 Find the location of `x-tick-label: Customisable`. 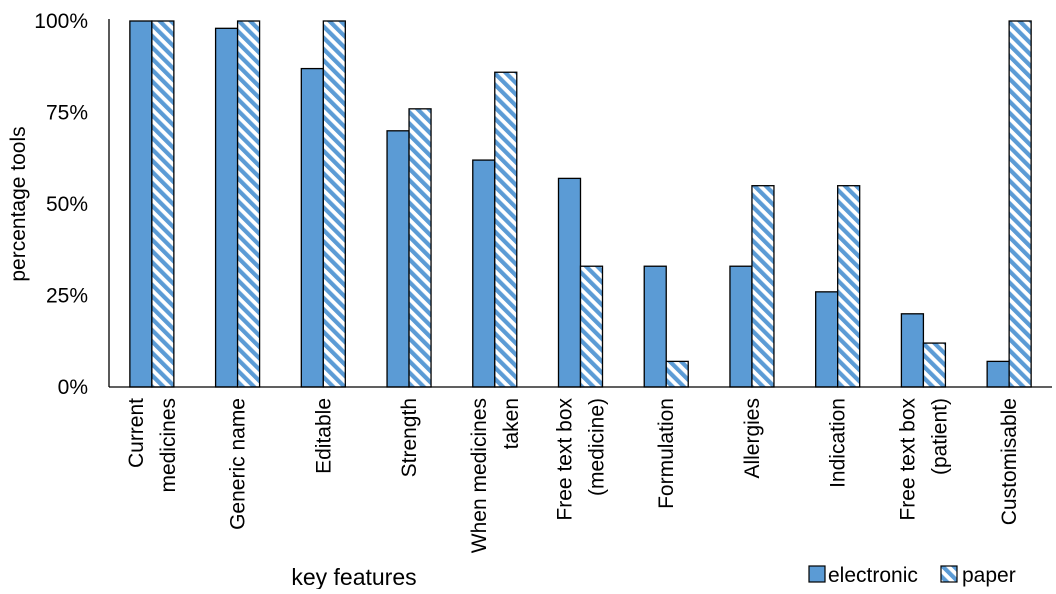

x-tick-label: Customisable is located at coordinates (1009, 461).